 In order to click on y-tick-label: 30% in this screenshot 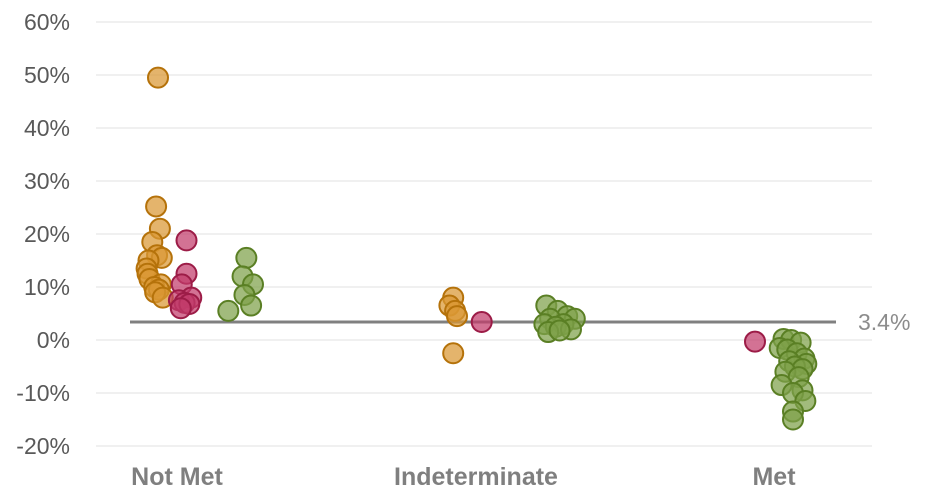, I will do `click(47, 181)`.